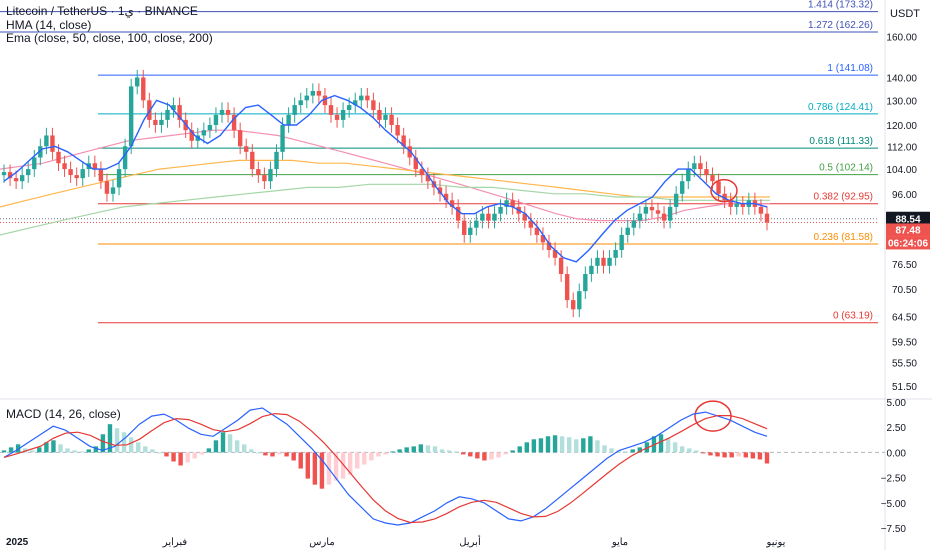 The height and width of the screenshot is (550, 932). I want to click on hma-legend: HMA (14, close), so click(49, 25).